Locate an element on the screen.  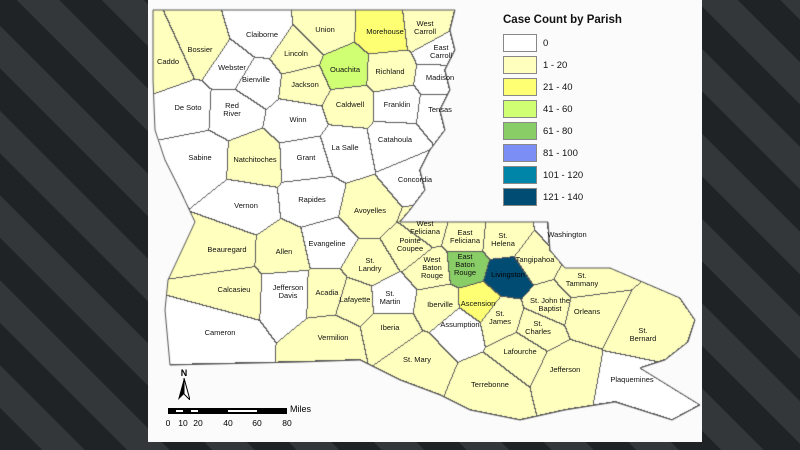
parish-label: St. Mary is located at coordinates (417, 359).